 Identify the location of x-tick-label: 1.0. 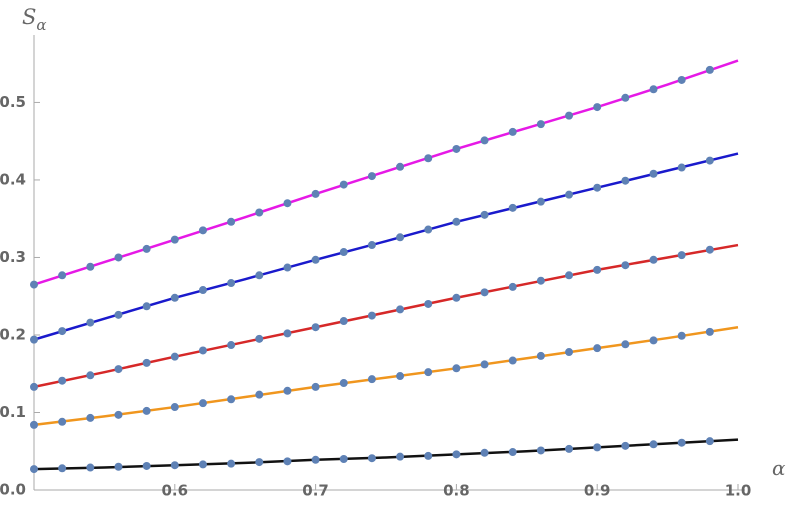
(738, 491).